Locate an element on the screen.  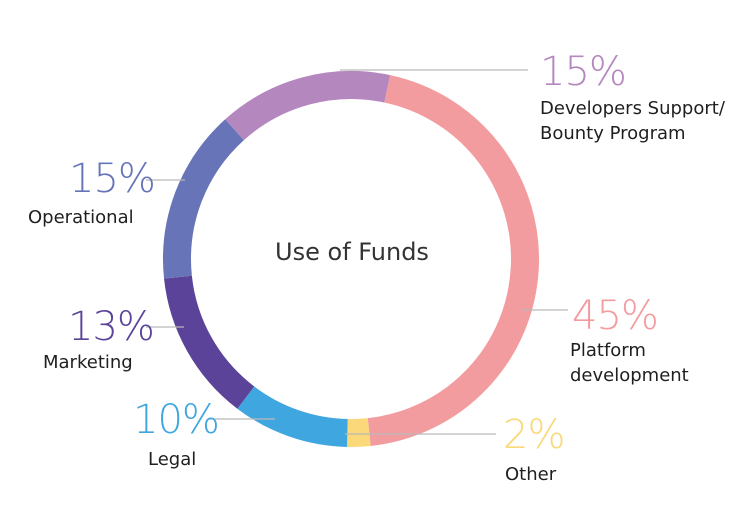
slice-marketing-percent: 13% is located at coordinates (111, 327).